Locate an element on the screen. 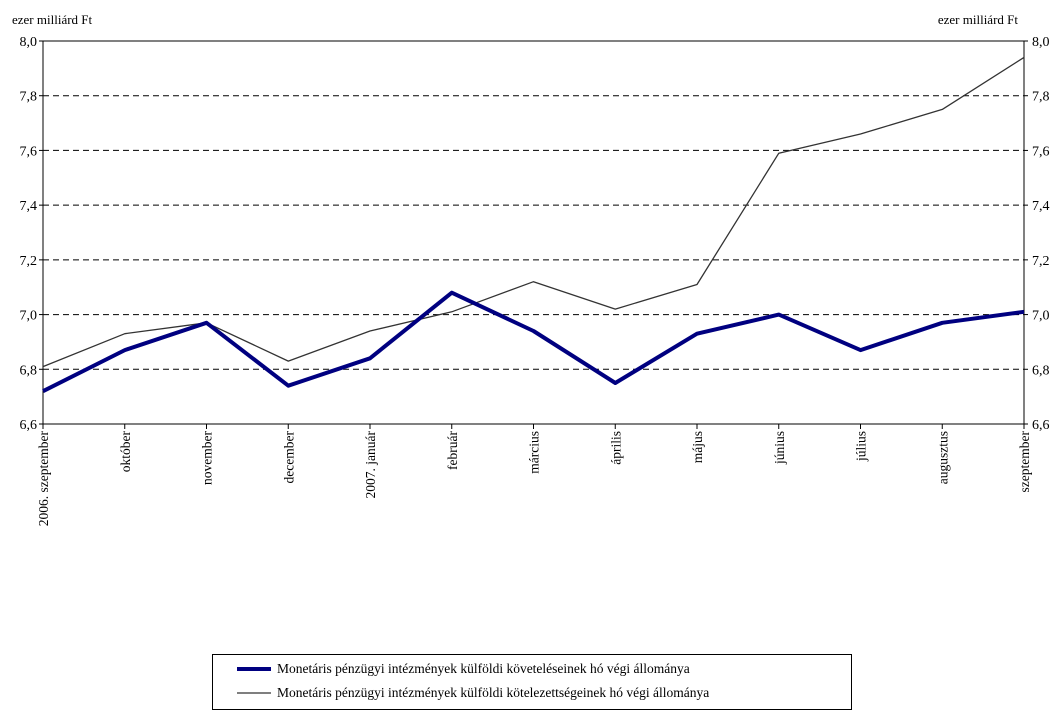  y-tick-label-left: 7,0 is located at coordinates (29, 316).